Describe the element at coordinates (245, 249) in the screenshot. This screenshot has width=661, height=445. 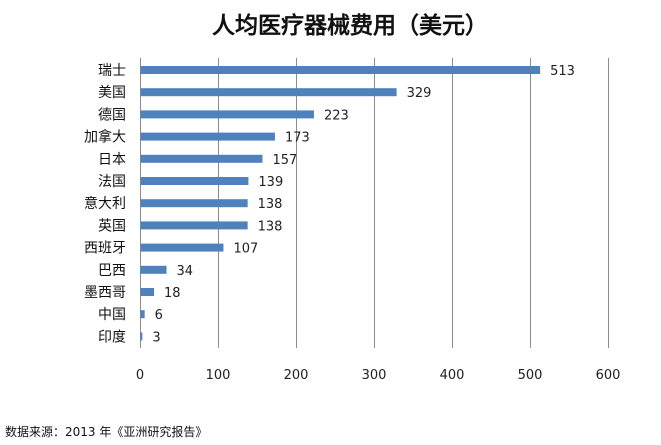
I see `data-label: 107` at that location.